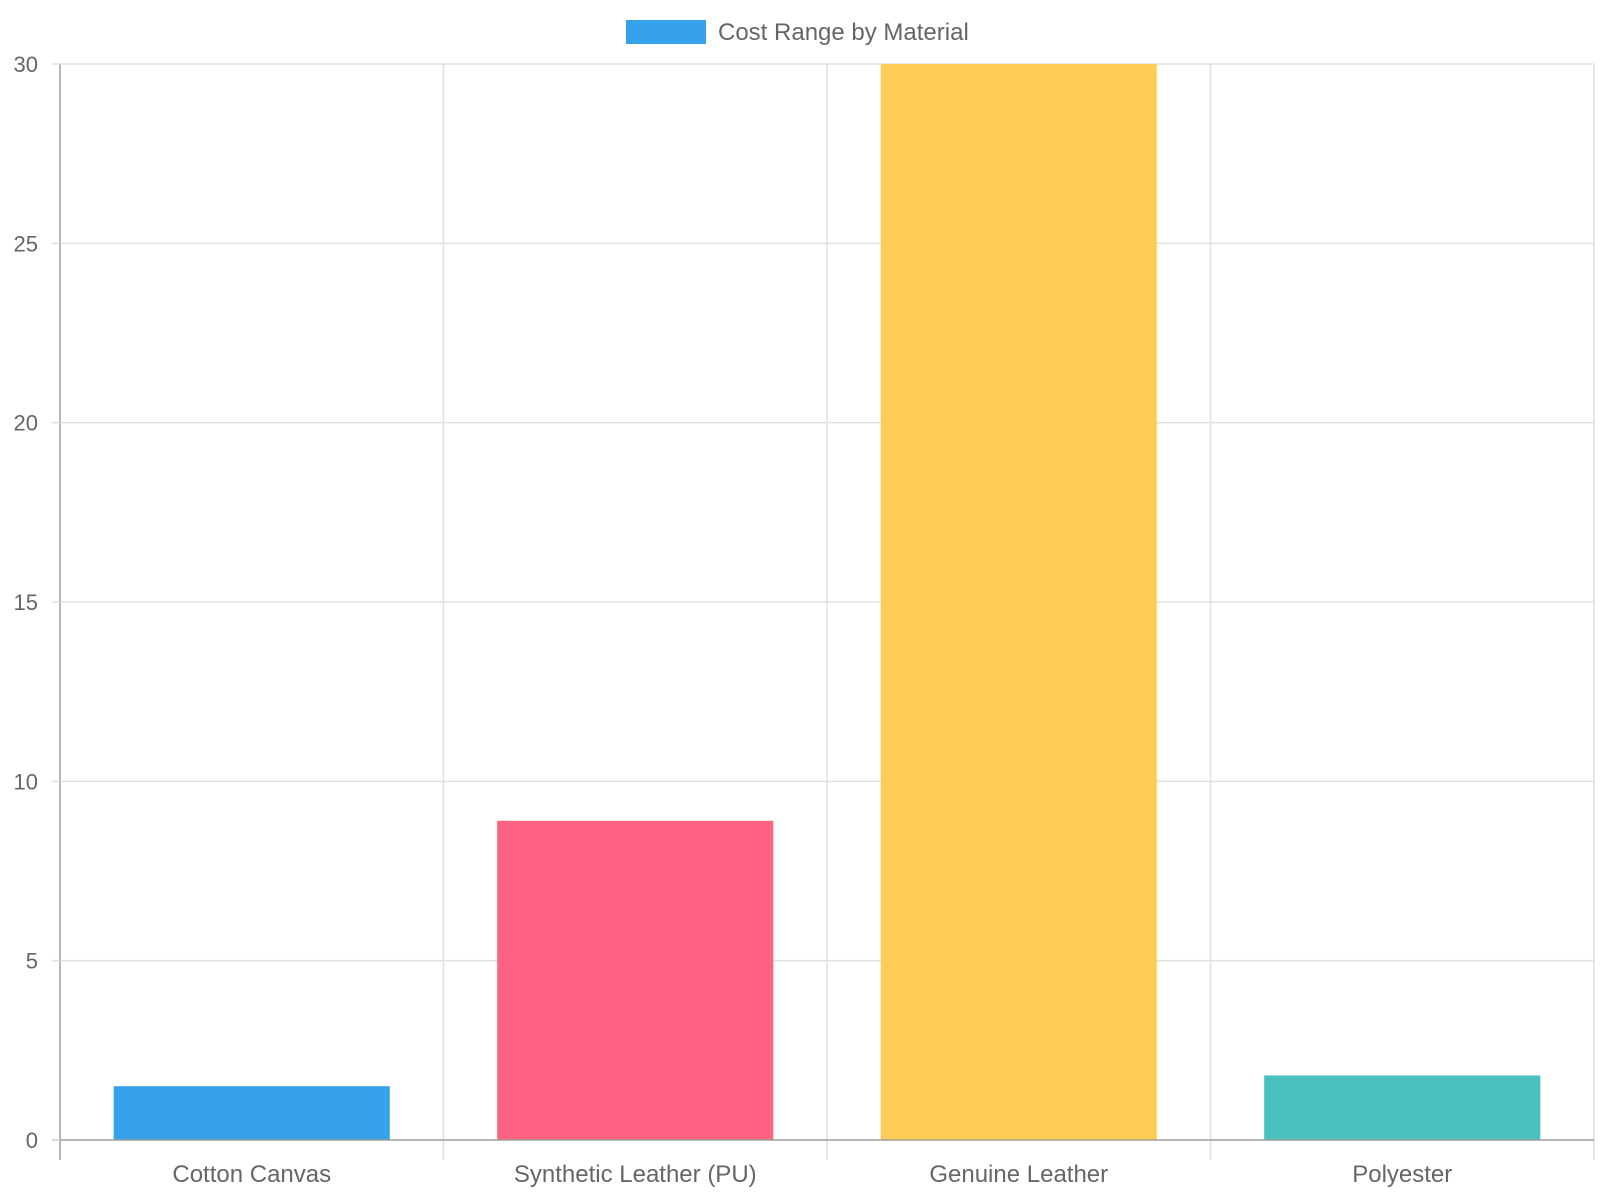 This screenshot has height=1200, width=1600. I want to click on x-tick-label-2: Genuine Leather, so click(1018, 1174).